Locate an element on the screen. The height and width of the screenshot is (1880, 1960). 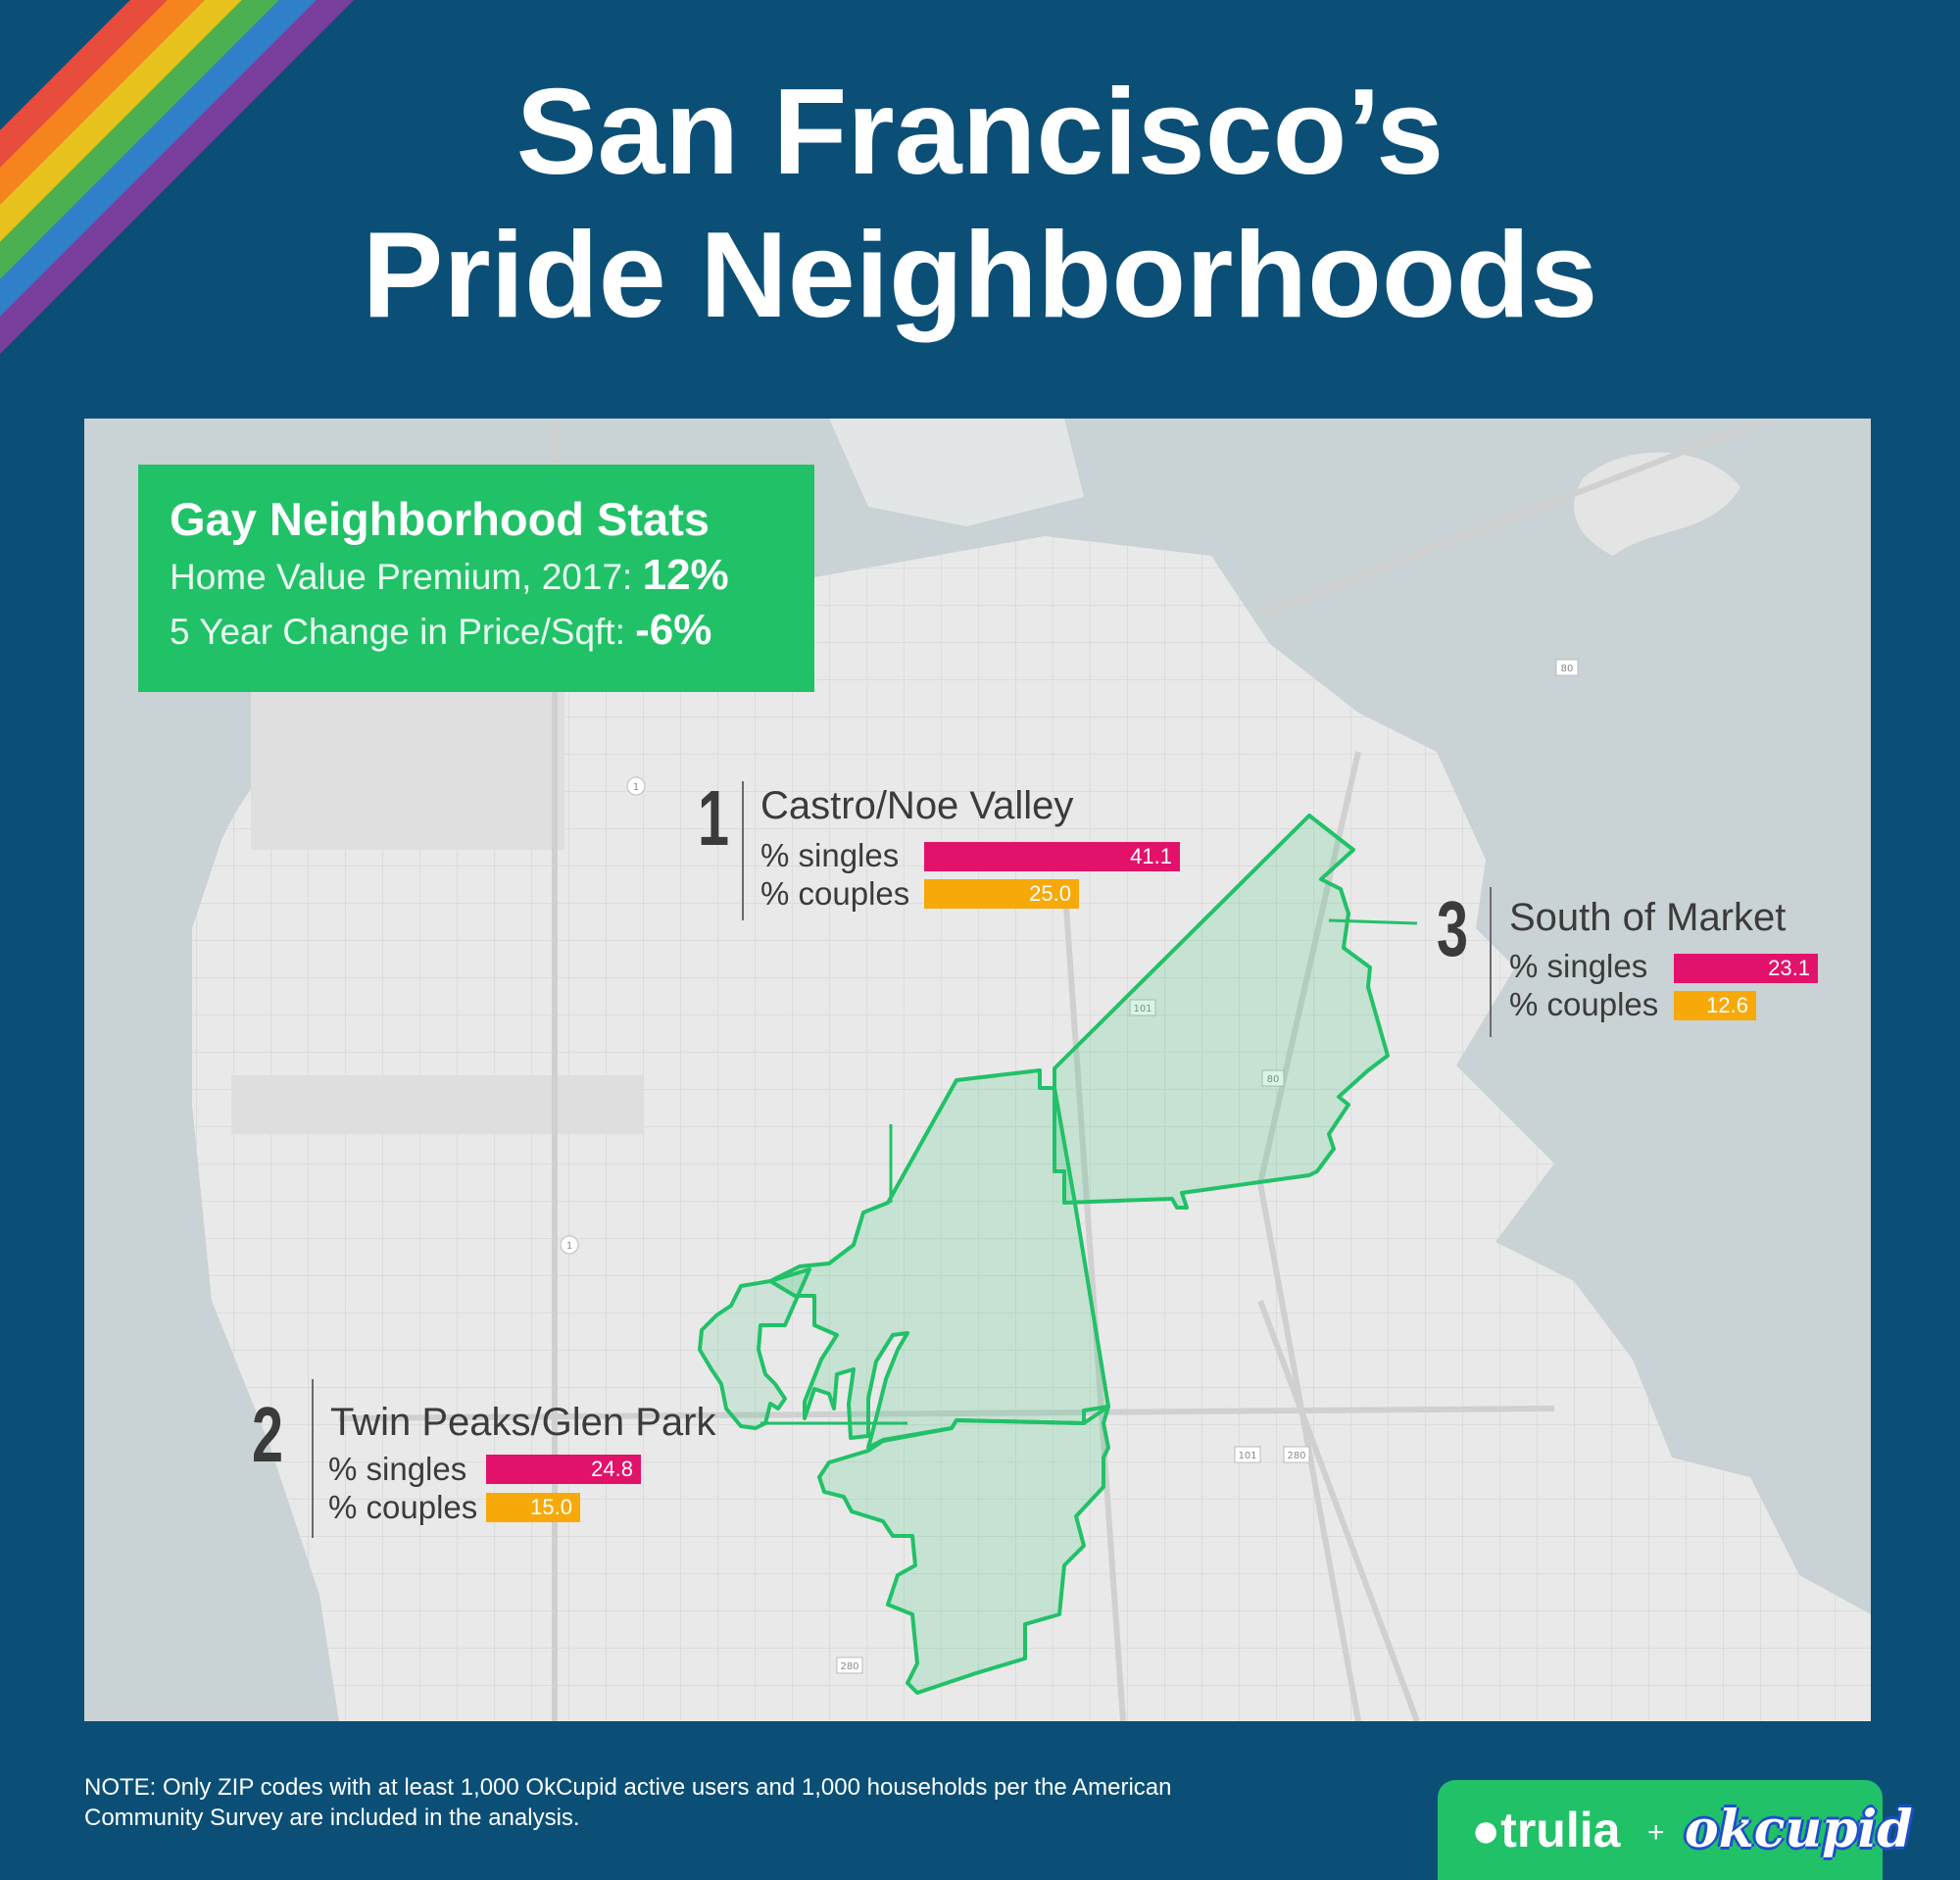
region-twin-peaks-glen-park is located at coordinates (964, 1550).